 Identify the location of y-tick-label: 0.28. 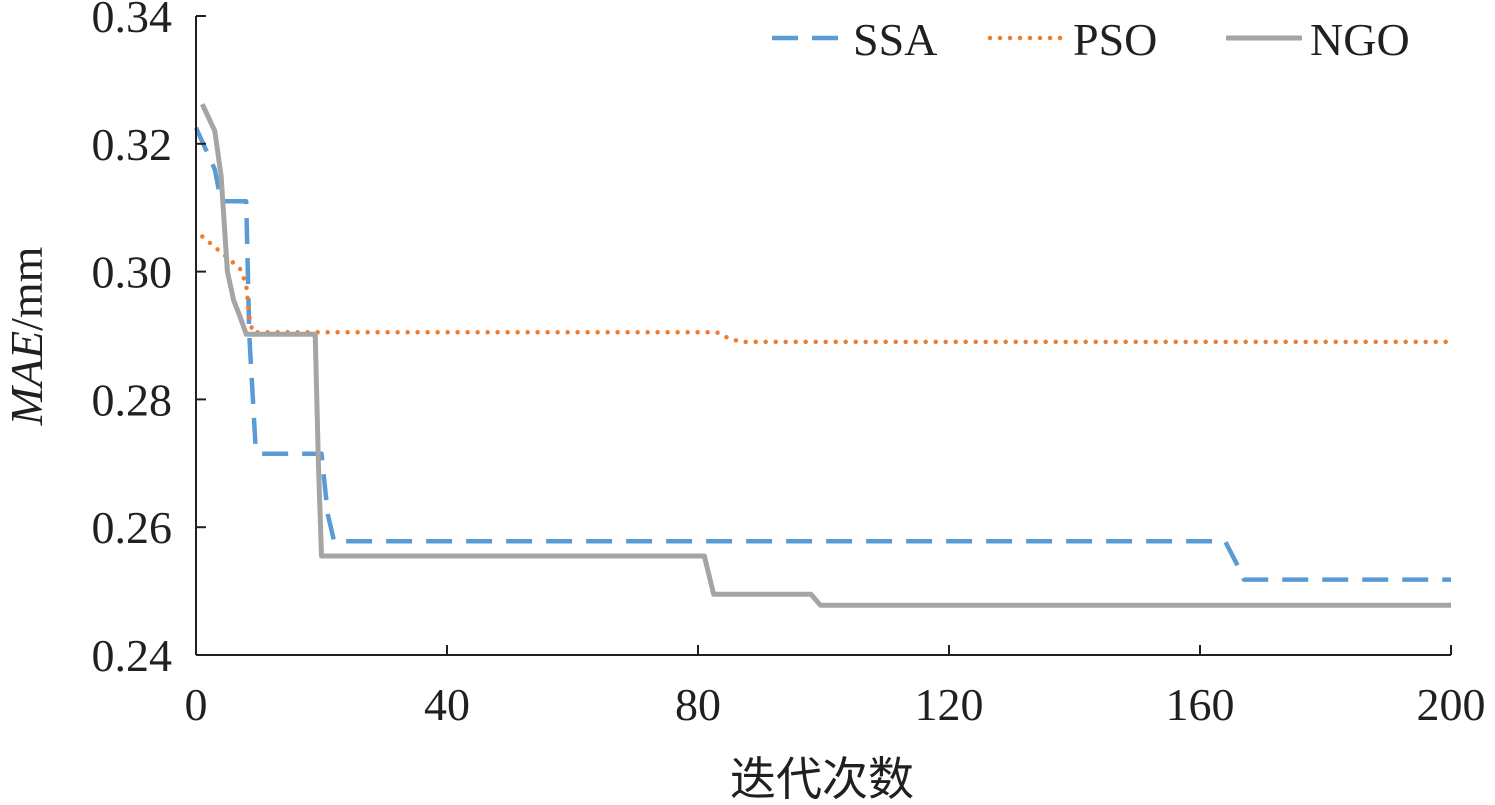
(132, 399).